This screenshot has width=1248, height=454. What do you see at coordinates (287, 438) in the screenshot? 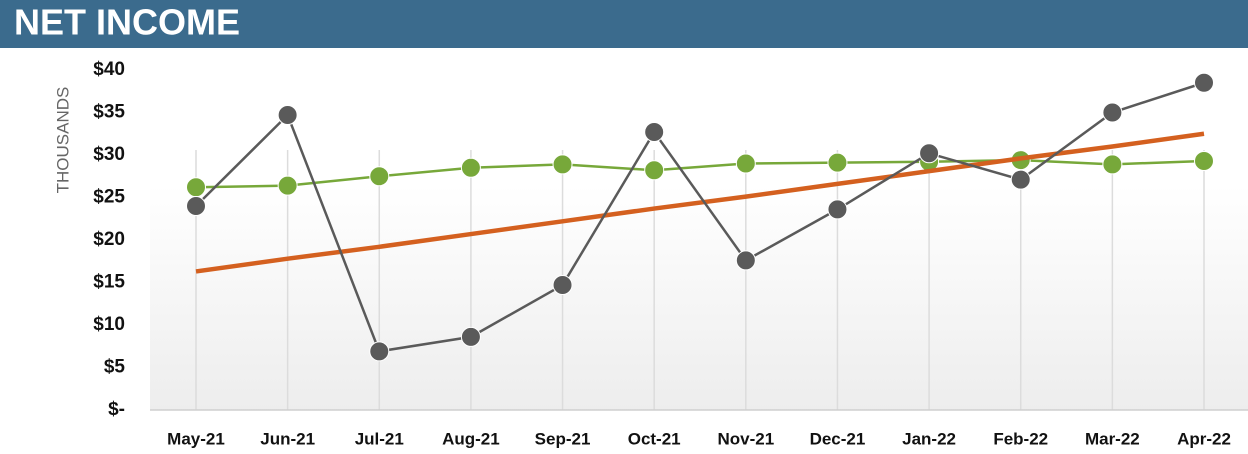
I see `x-tick-label: Jun-21` at bounding box center [287, 438].